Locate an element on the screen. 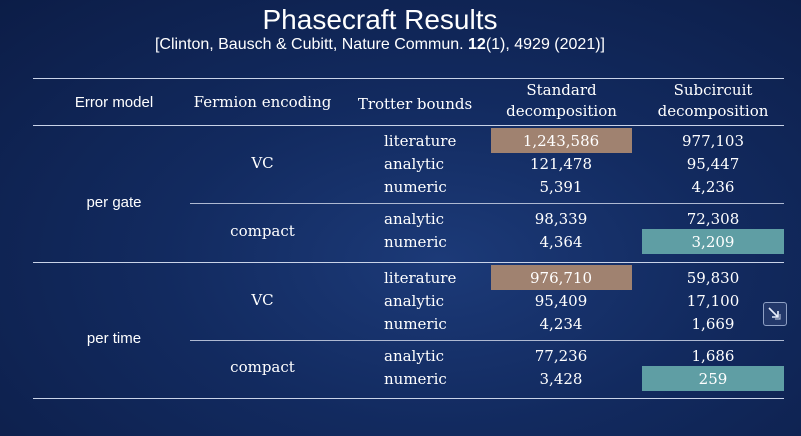 This screenshot has height=436, width=801. header-standard: Standard decomposition is located at coordinates (561, 101).